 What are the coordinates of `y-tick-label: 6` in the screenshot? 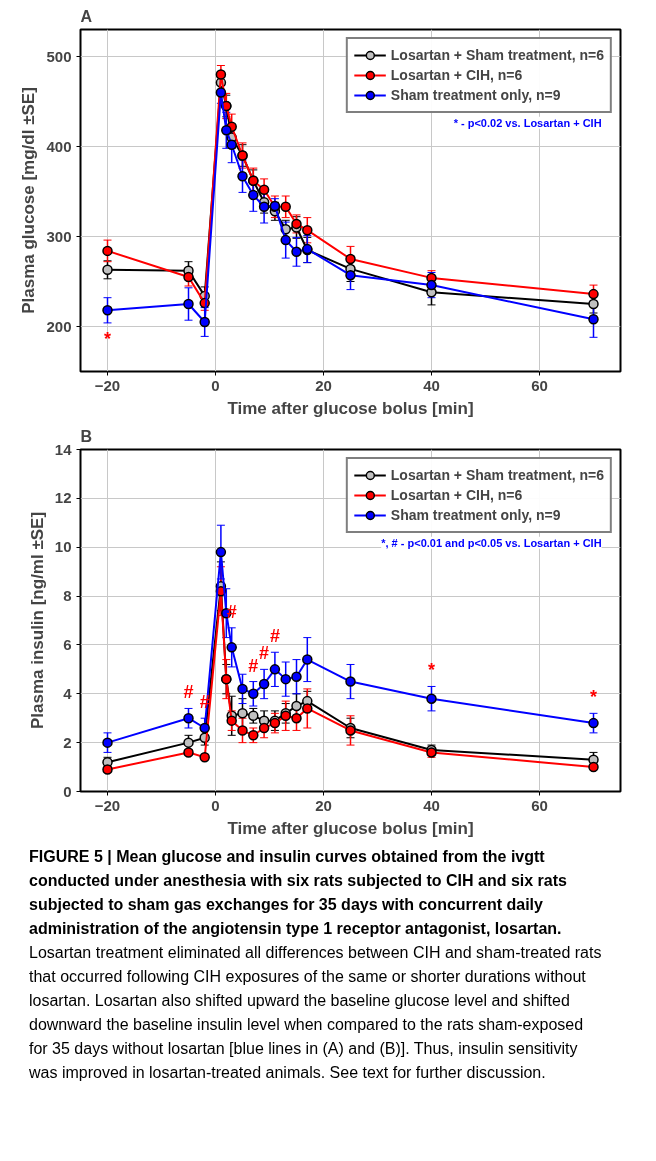 It's located at (67, 644).